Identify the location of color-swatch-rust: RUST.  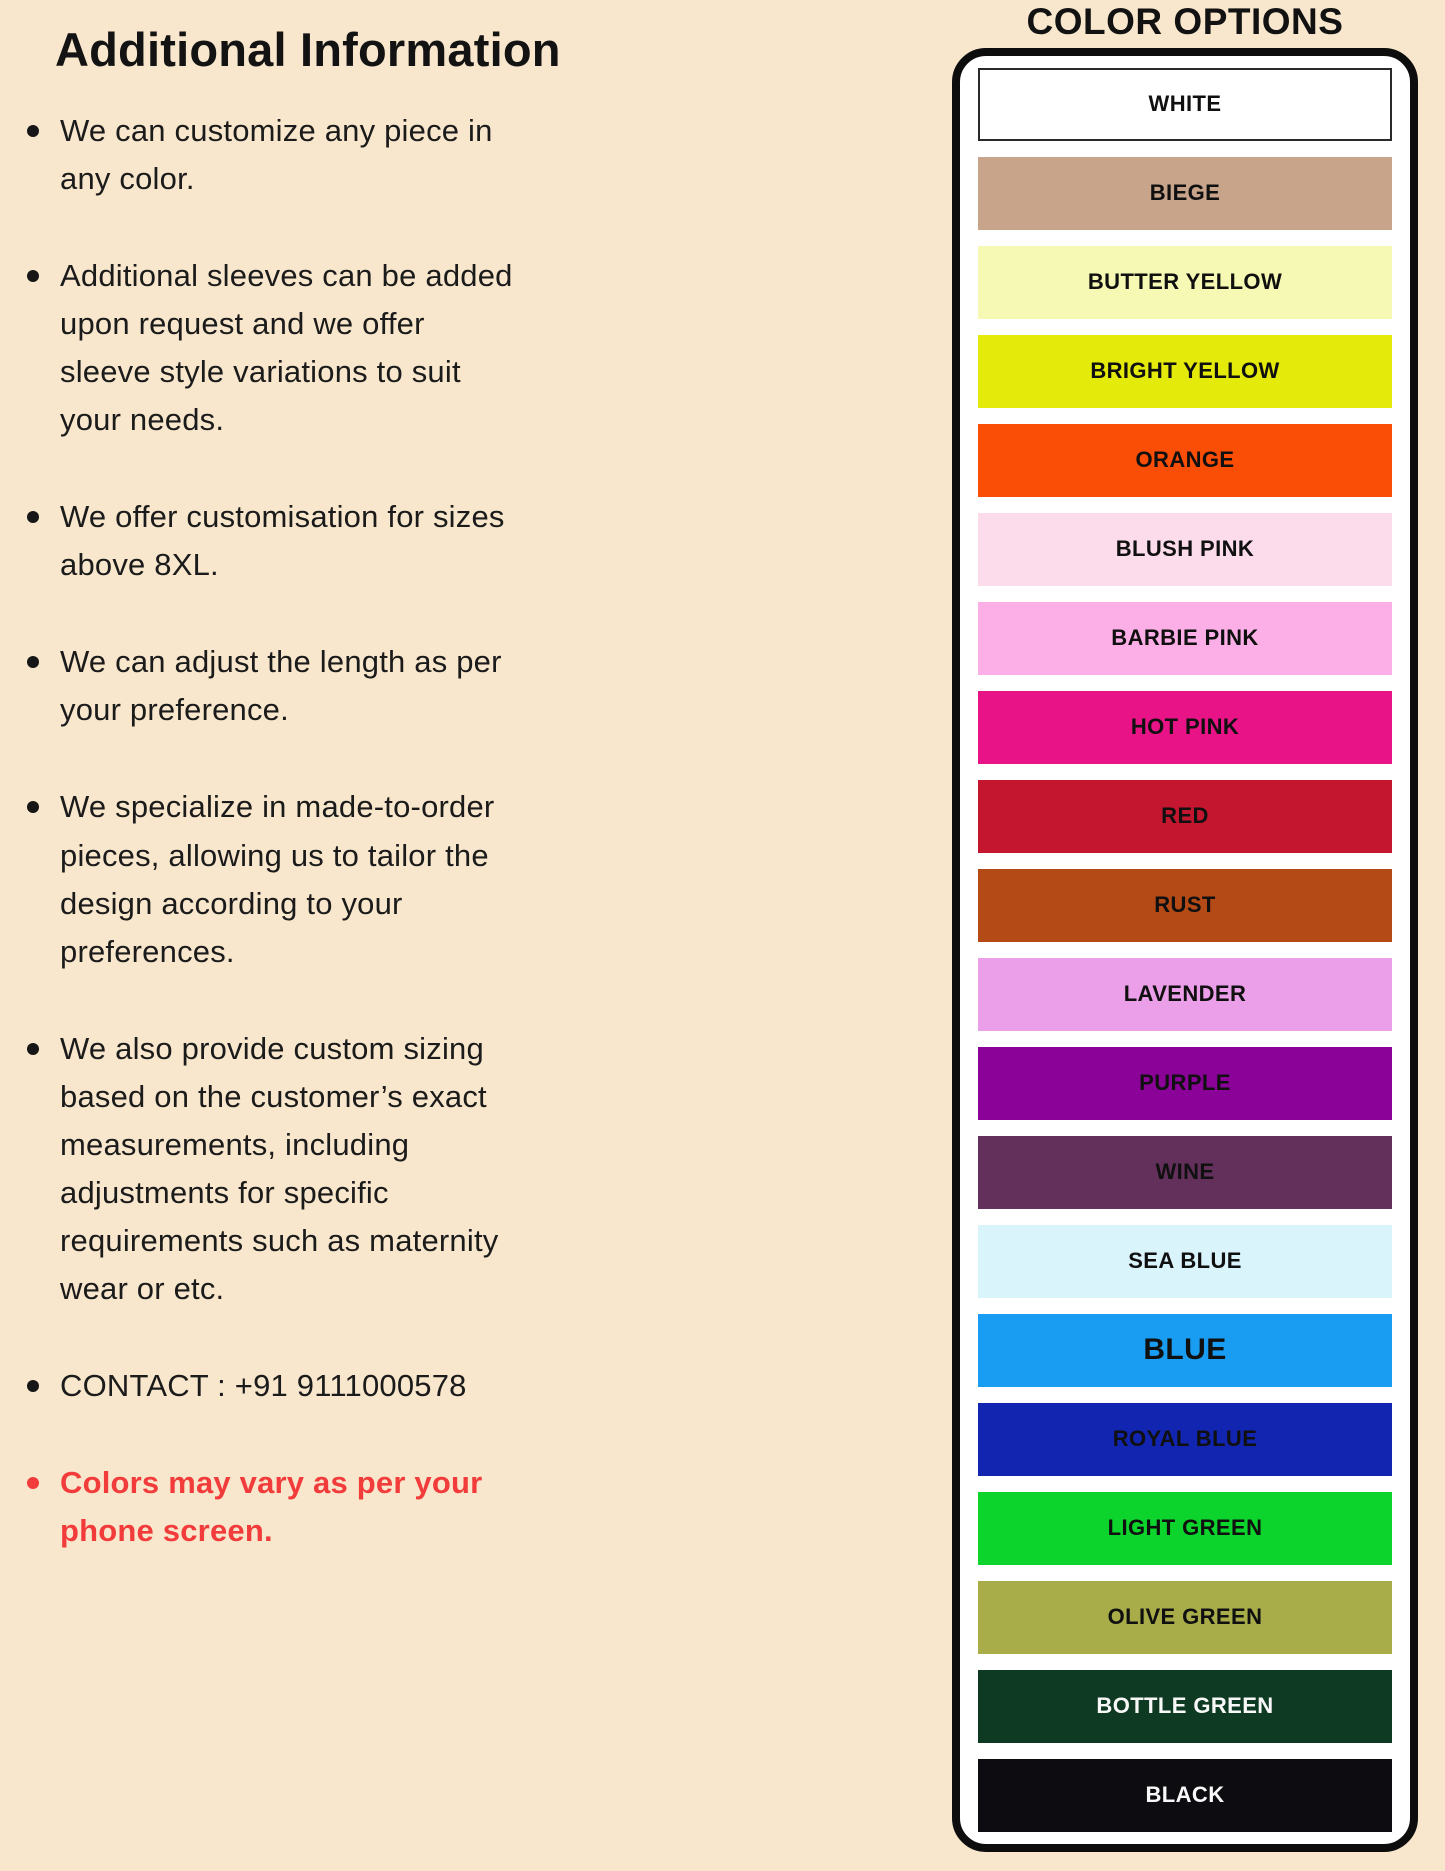
(1185, 905).